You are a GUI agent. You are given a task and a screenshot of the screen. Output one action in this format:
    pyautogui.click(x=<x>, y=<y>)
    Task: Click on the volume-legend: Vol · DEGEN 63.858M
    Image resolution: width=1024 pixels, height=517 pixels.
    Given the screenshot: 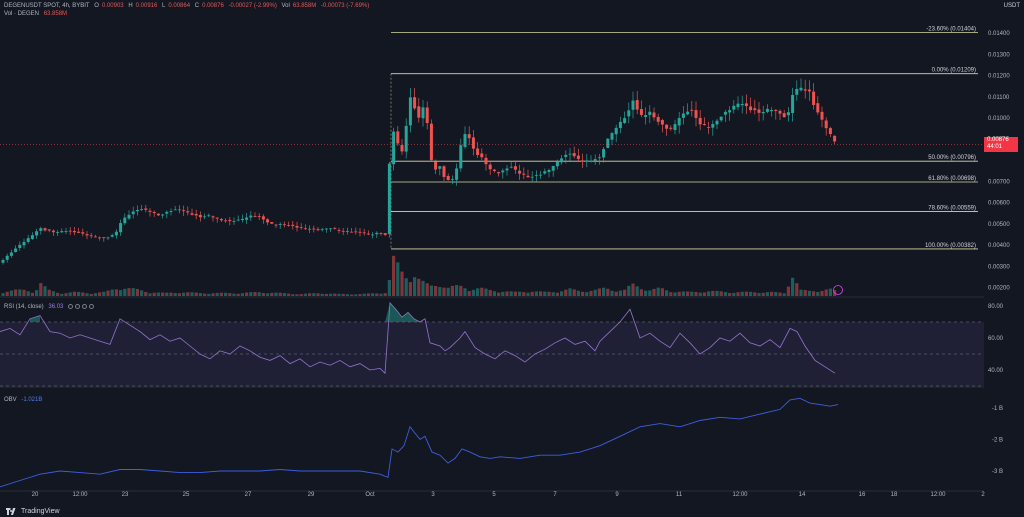 What is the action you would take?
    pyautogui.click(x=37, y=14)
    